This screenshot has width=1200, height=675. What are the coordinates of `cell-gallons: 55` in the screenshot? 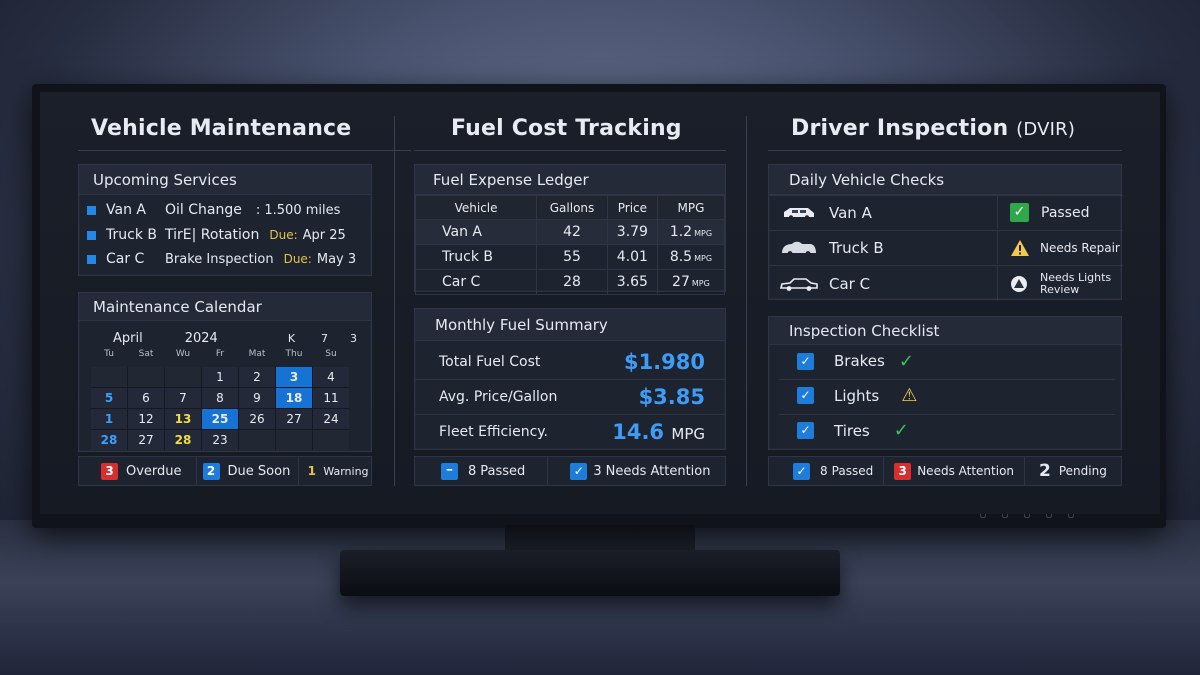 It's located at (572, 257).